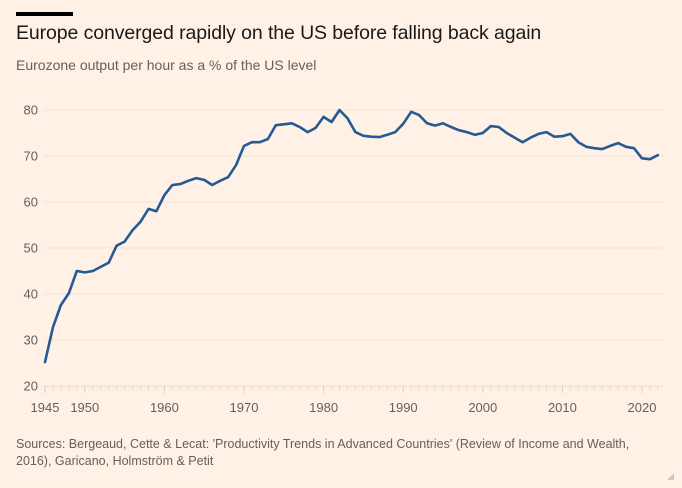 The width and height of the screenshot is (682, 488). What do you see at coordinates (44, 14) in the screenshot?
I see `ft-brand-bar` at bounding box center [44, 14].